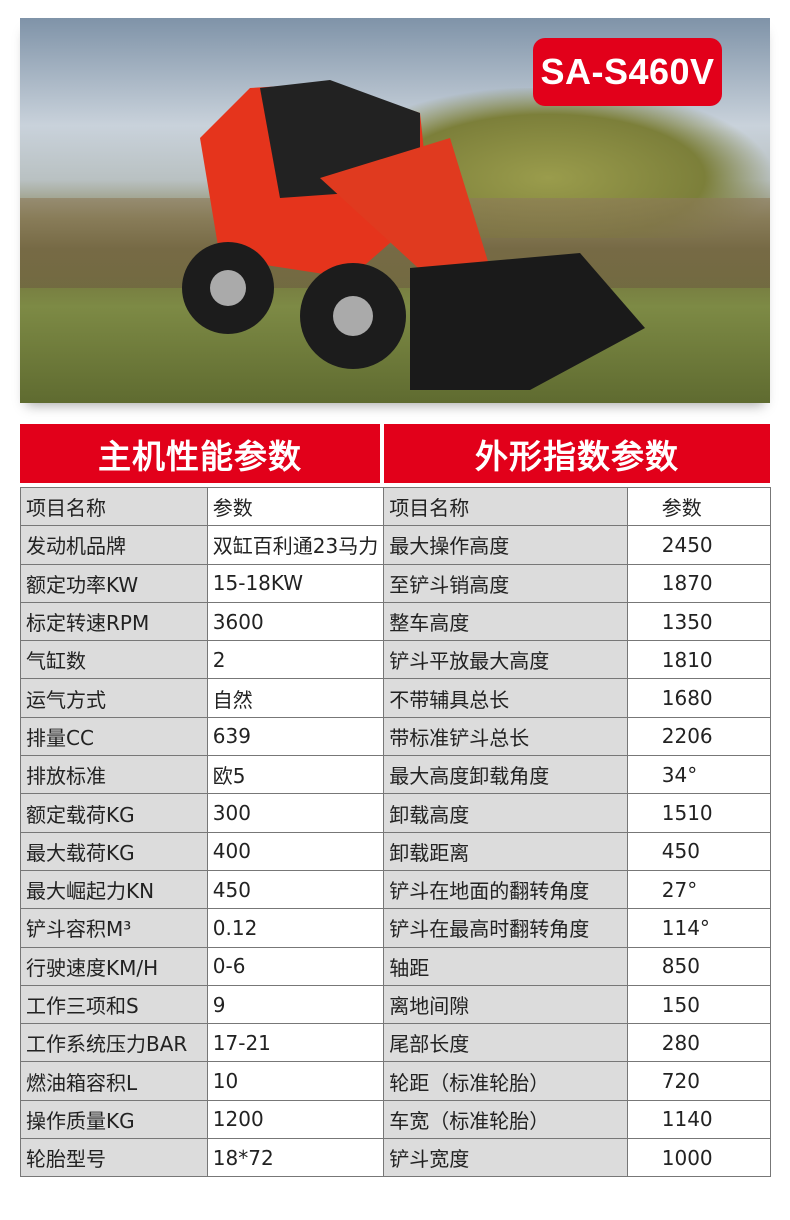 This screenshot has height=1220, width=790. I want to click on engine-param-name: 工作系统压力BAR, so click(114, 1043).